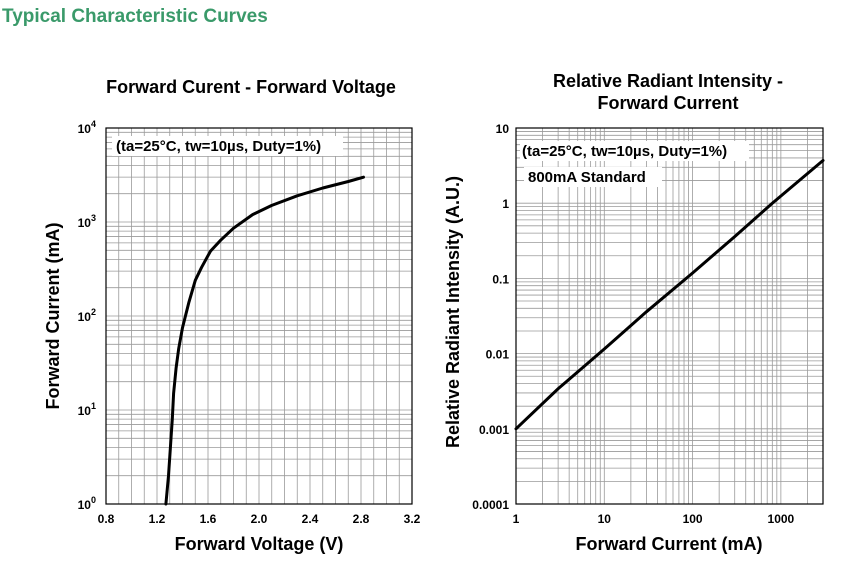 Image resolution: width=863 pixels, height=562 pixels. What do you see at coordinates (87, 127) in the screenshot?
I see `chart1-y-tick-label: 10⁴` at bounding box center [87, 127].